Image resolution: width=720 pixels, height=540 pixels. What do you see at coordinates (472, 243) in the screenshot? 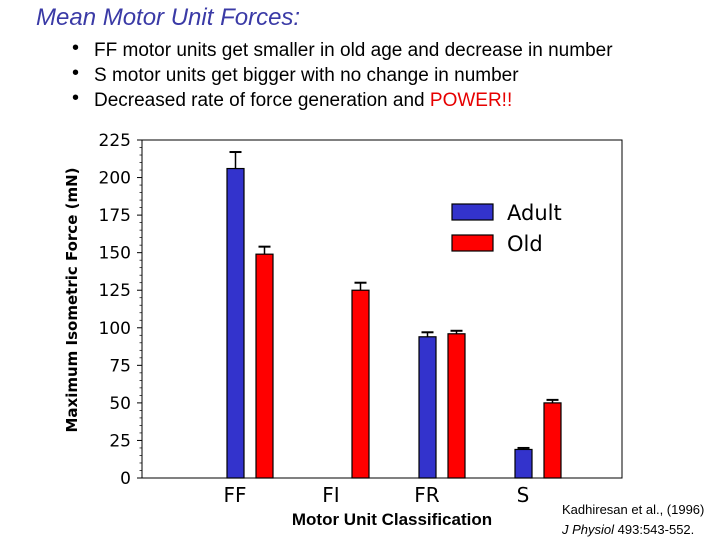
I see `legend-swatch-old` at bounding box center [472, 243].